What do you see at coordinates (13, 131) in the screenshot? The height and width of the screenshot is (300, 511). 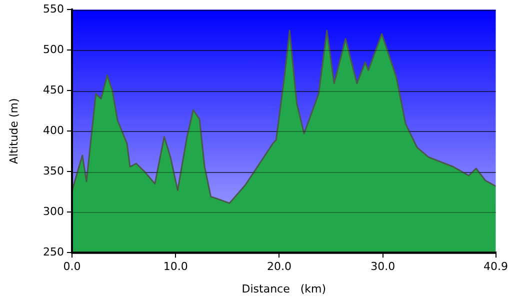 I see `y-axis-title: Altitude (m)` at bounding box center [13, 131].